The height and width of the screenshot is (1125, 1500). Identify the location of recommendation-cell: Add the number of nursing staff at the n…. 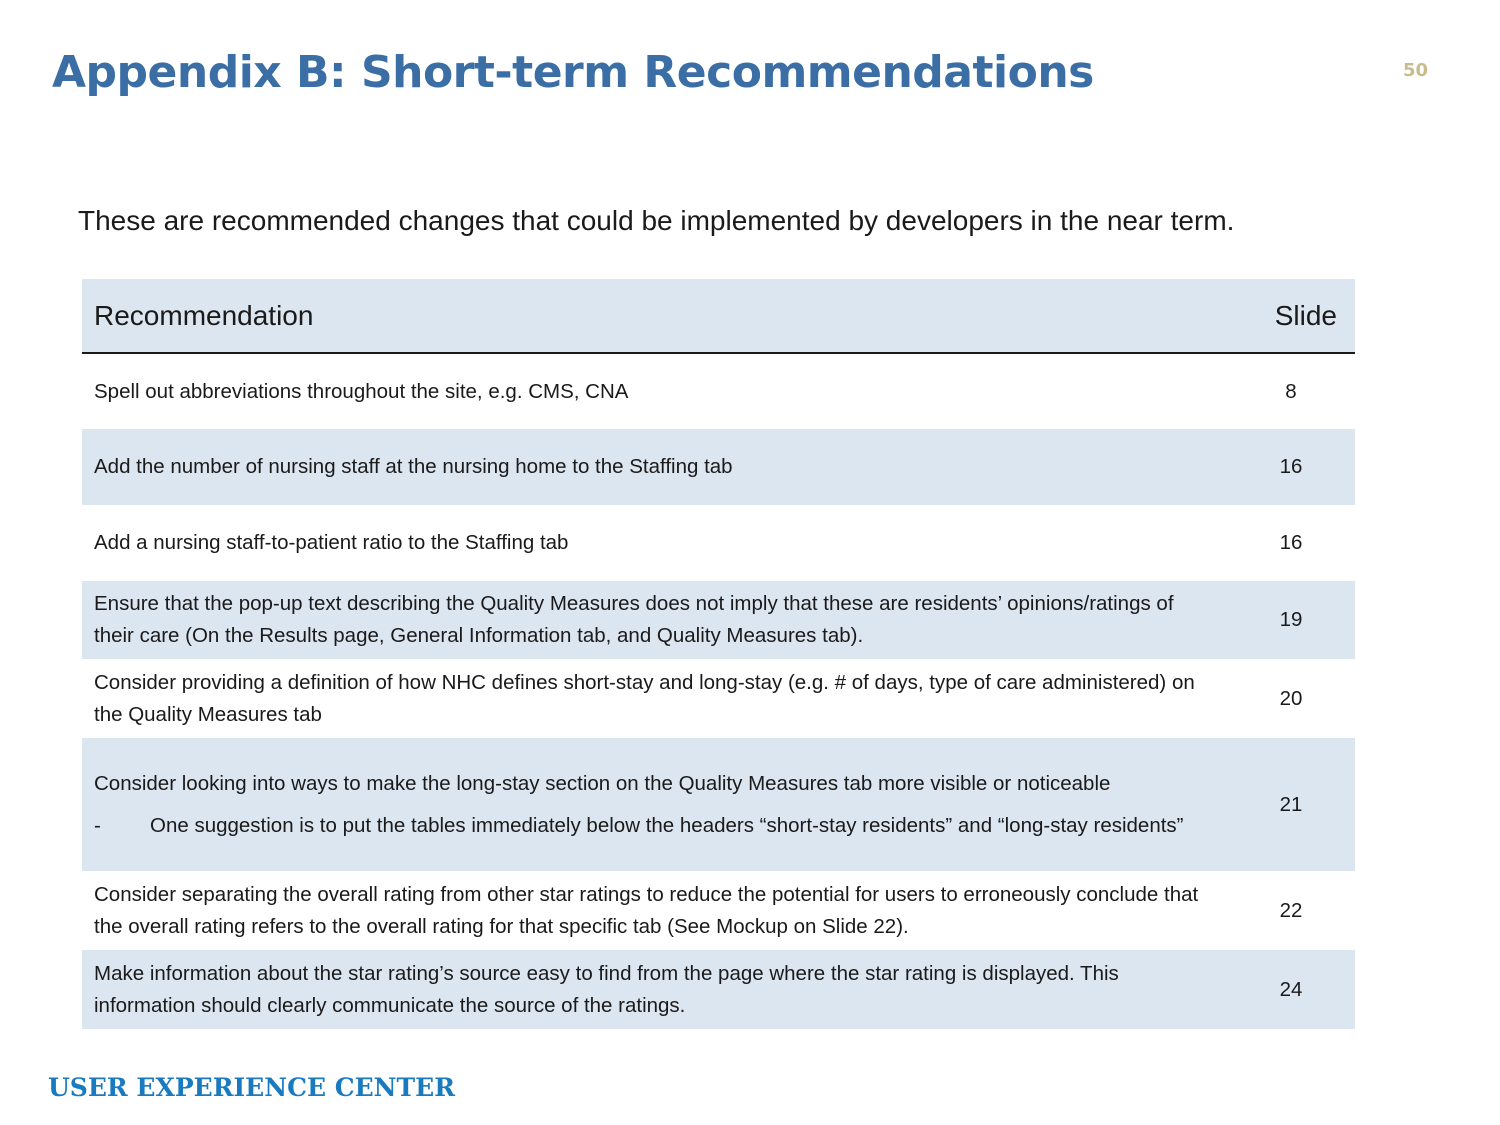
(413, 466).